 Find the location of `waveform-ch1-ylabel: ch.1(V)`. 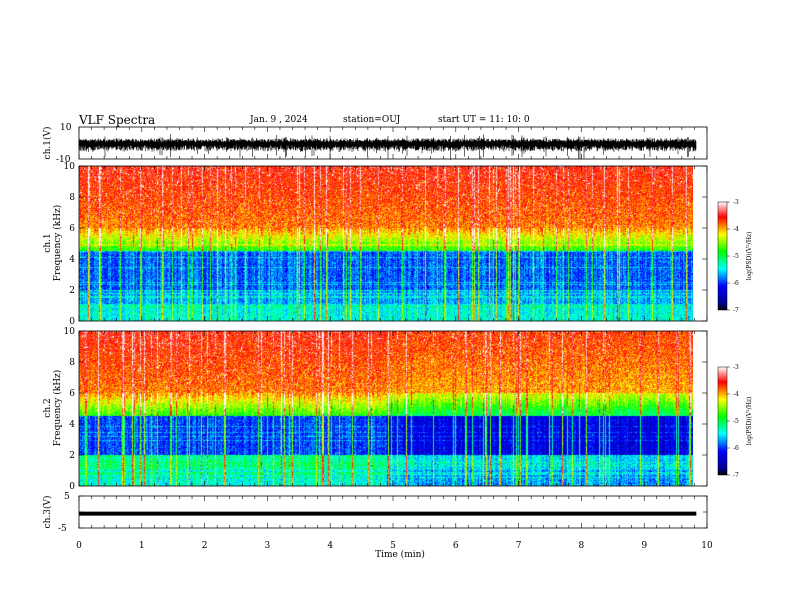

waveform-ch1-ylabel: ch.1(V) is located at coordinates (47, 143).